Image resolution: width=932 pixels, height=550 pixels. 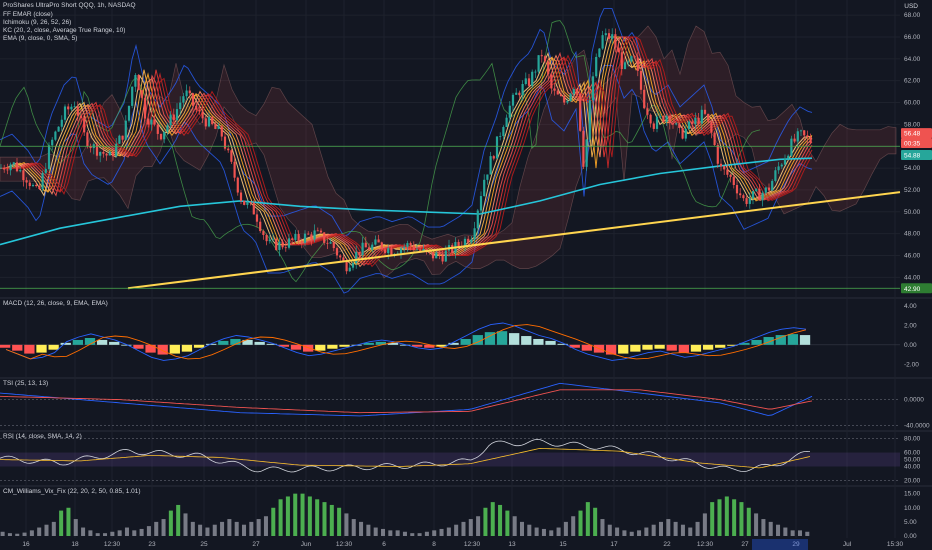 I want to click on last-time-badge-bg, so click(x=916, y=142).